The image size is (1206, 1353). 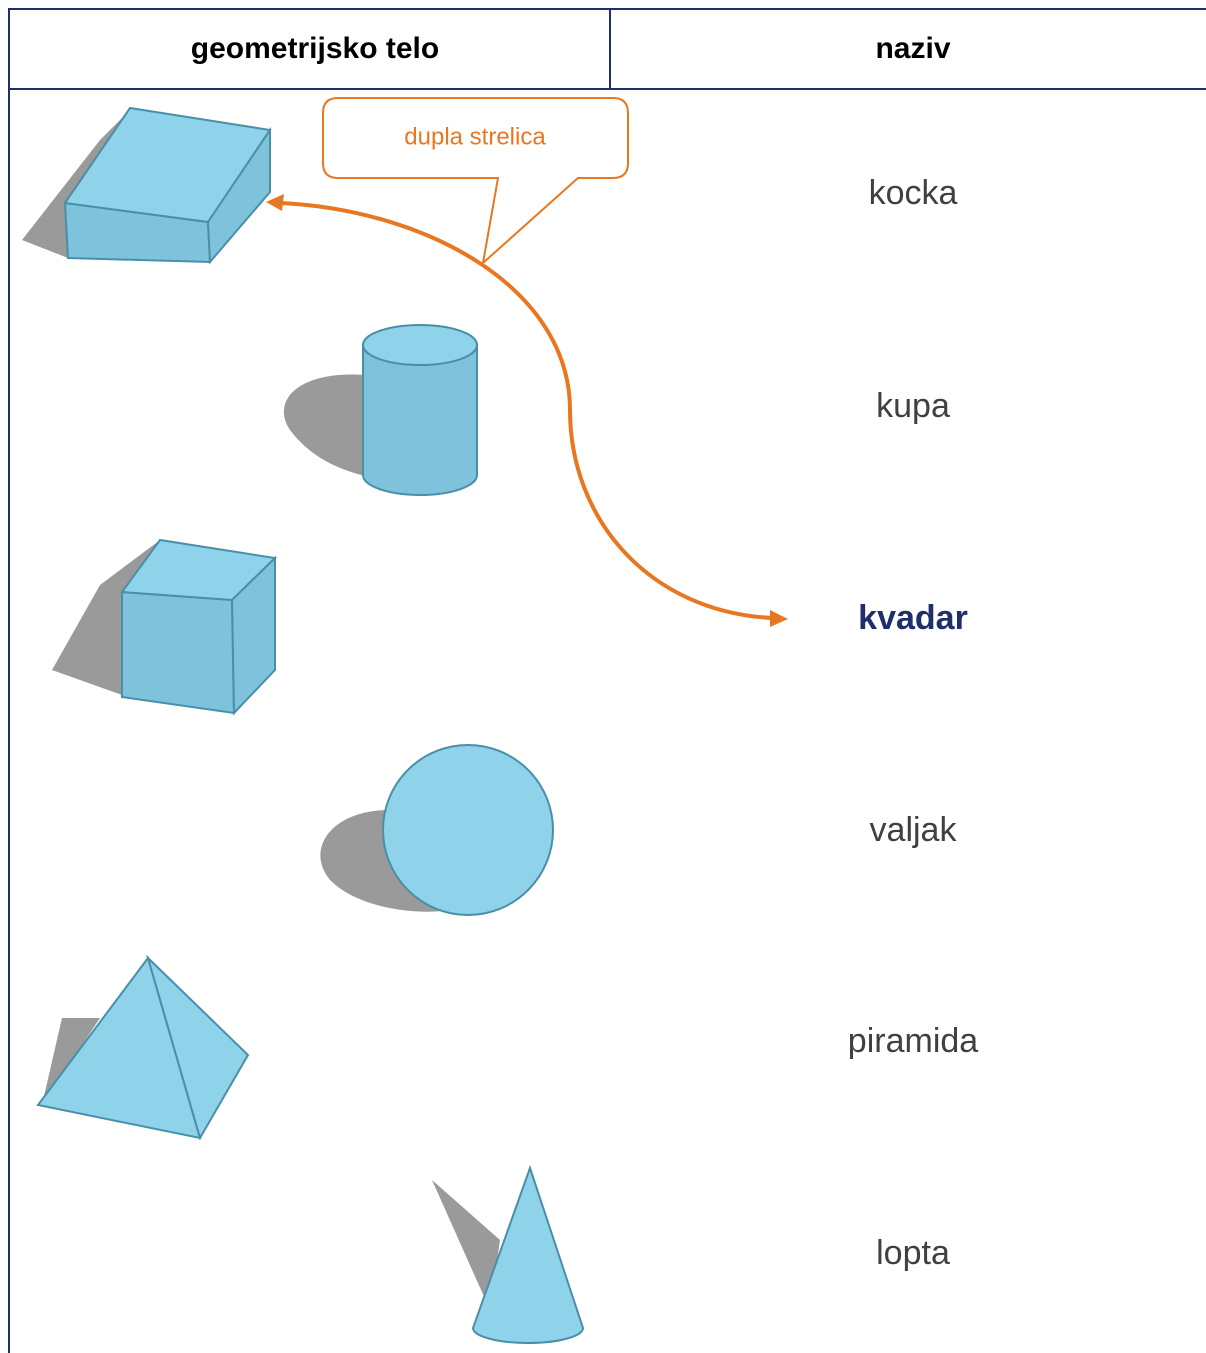 What do you see at coordinates (437, 830) in the screenshot?
I see `sphere-image` at bounding box center [437, 830].